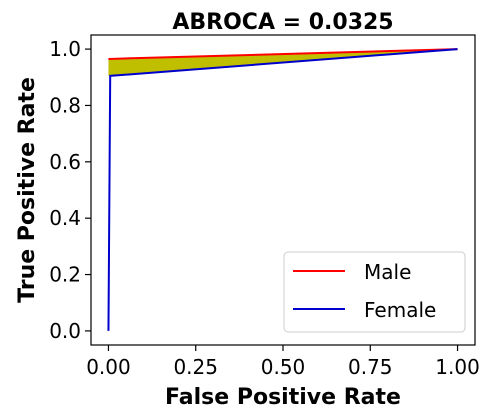  What do you see at coordinates (65, 331) in the screenshot?
I see `y-tick-label: 0.0` at bounding box center [65, 331].